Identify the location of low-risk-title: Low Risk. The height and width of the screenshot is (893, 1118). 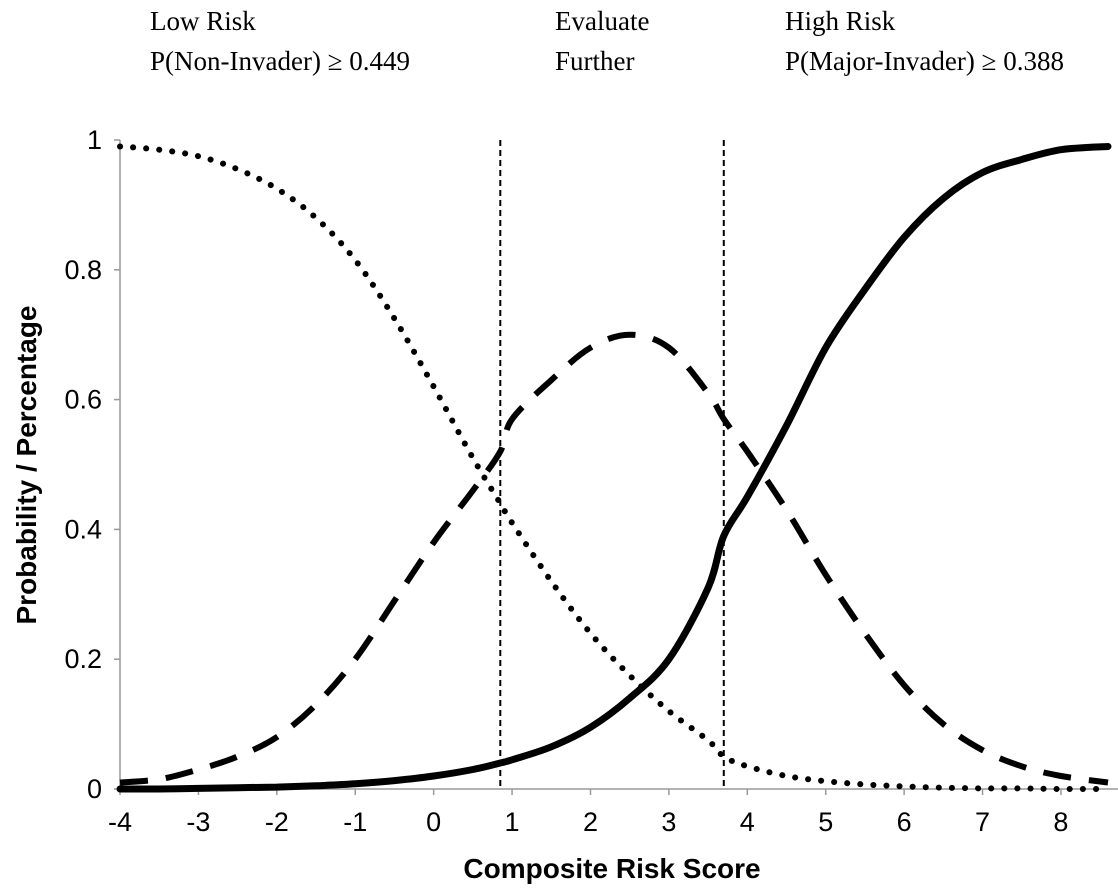
(203, 21).